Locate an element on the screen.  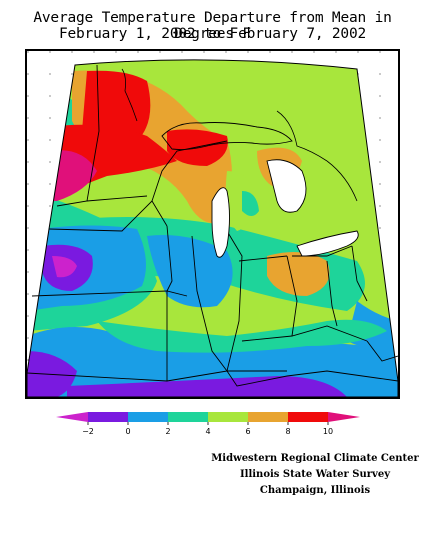
legend-label: 10 is located at coordinates (328, 431).